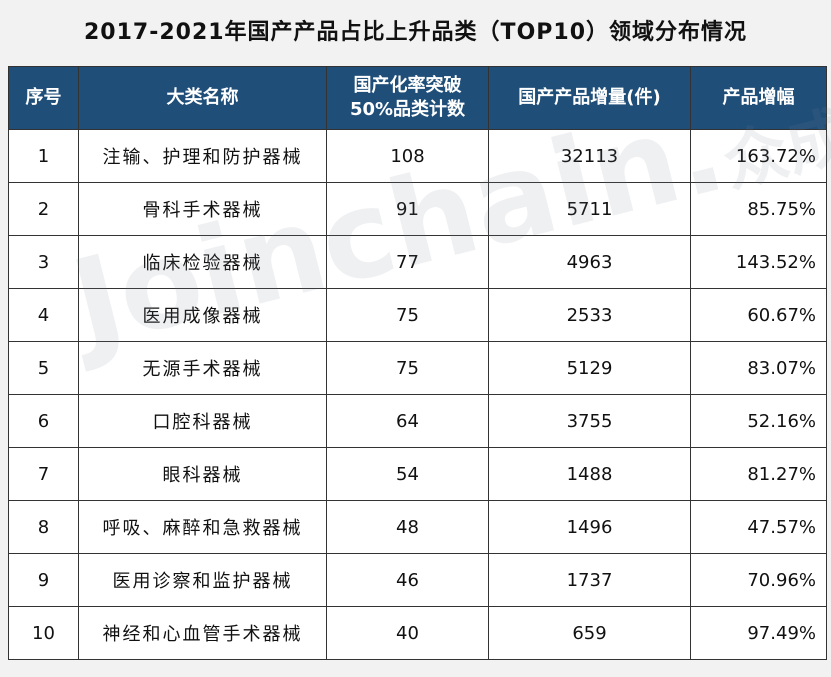  What do you see at coordinates (758, 633) in the screenshot?
I see `cell-growth: 97.49%` at bounding box center [758, 633].